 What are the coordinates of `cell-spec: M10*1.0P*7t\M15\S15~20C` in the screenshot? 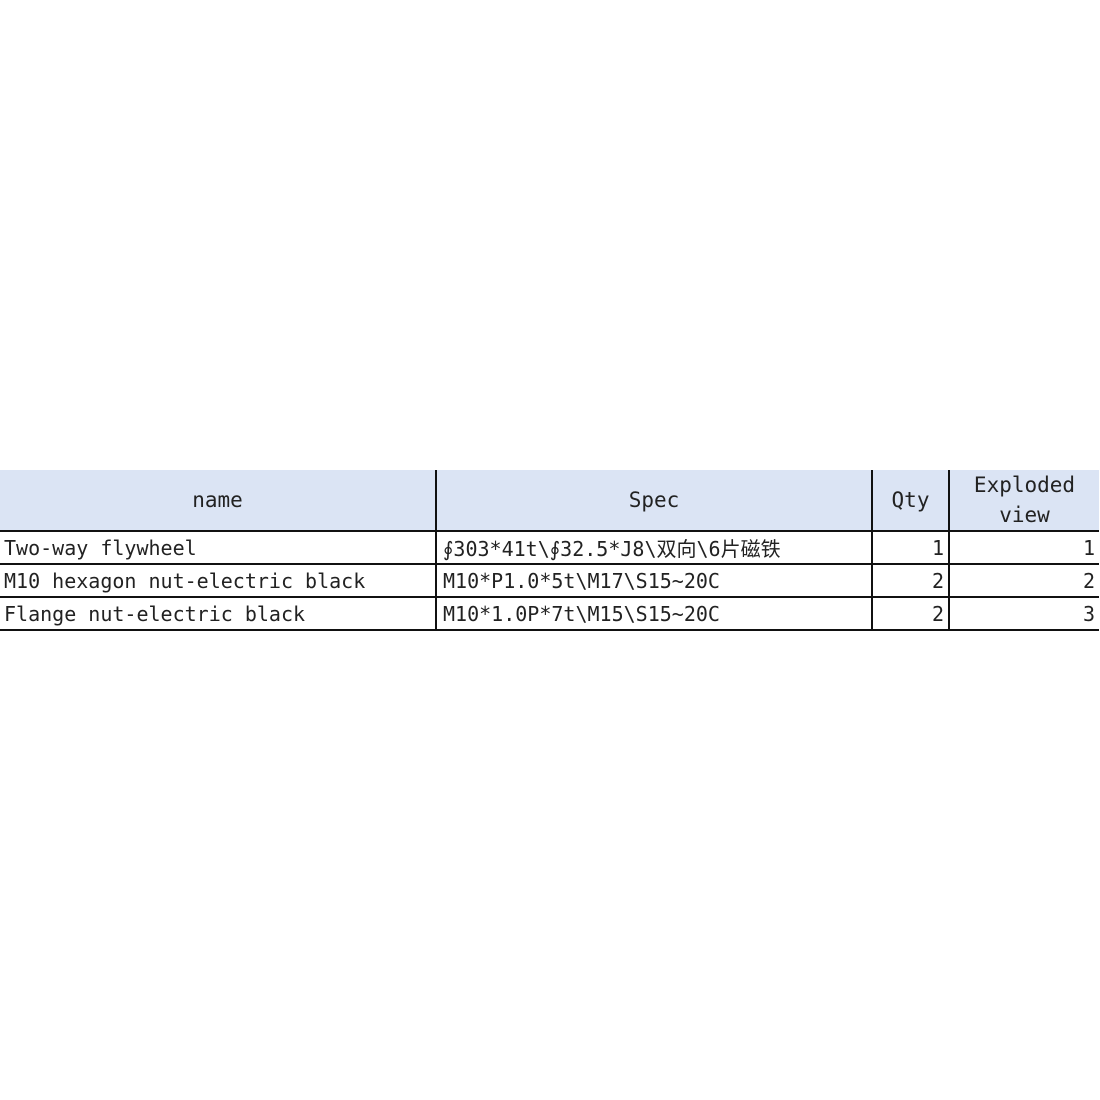 It's located at (654, 613).